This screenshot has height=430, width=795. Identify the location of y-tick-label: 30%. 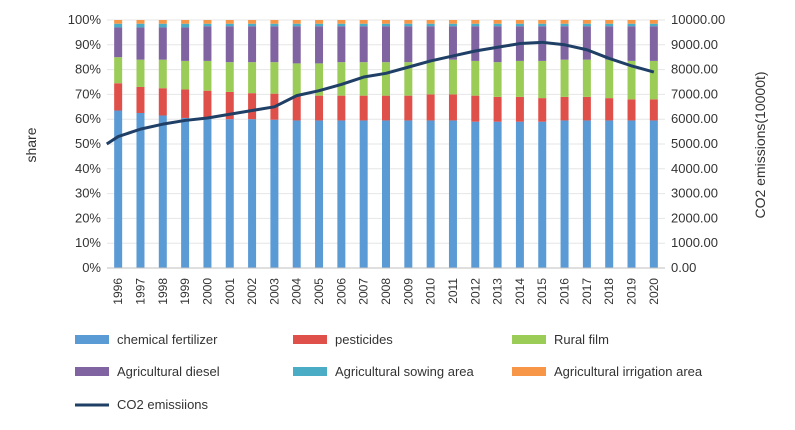
(88, 193).